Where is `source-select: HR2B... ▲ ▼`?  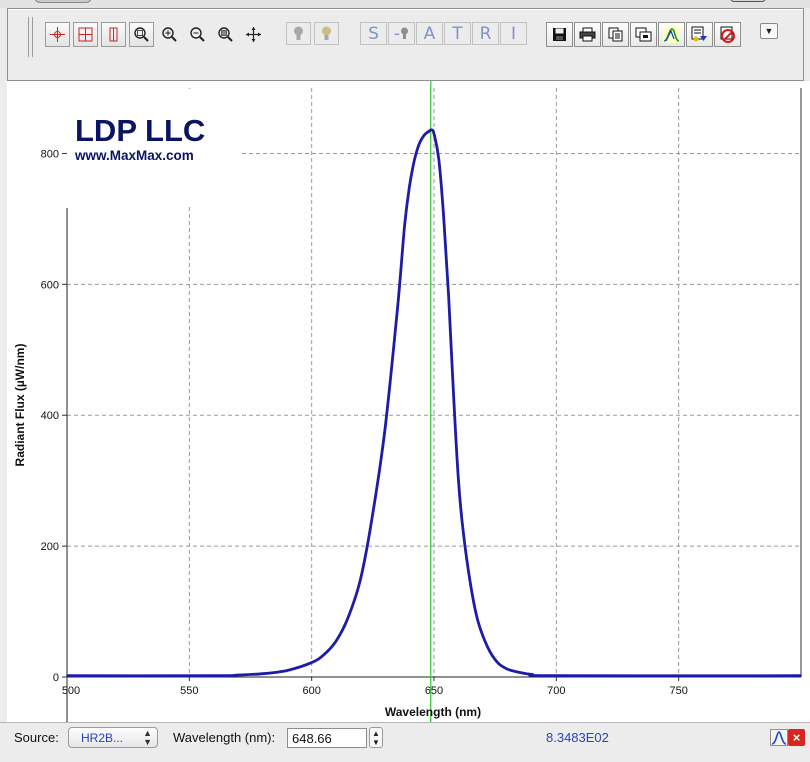
source-select: HR2B... ▲ ▼ is located at coordinates (113, 737).